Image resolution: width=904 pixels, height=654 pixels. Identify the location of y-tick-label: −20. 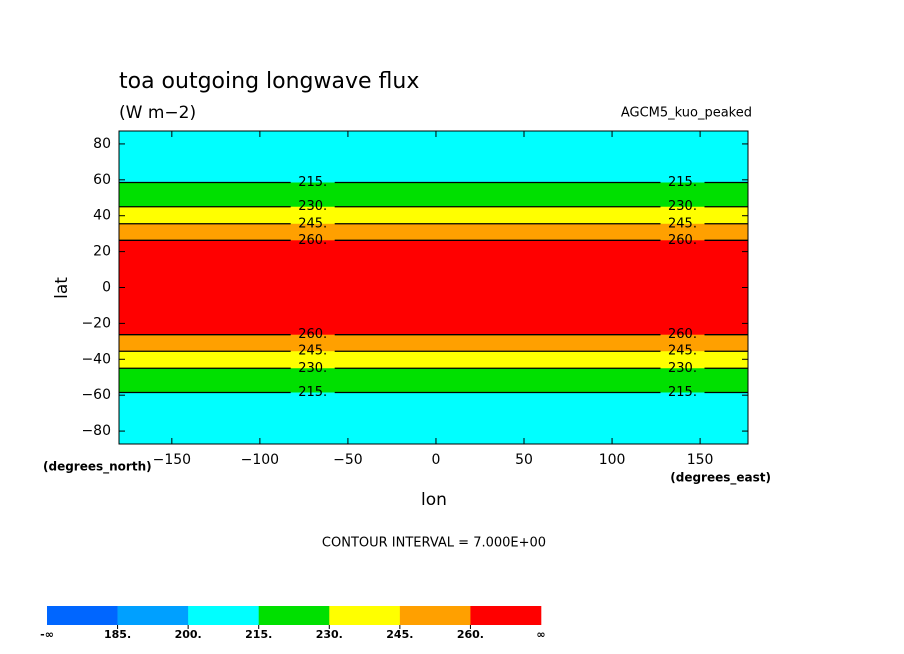
(96, 323).